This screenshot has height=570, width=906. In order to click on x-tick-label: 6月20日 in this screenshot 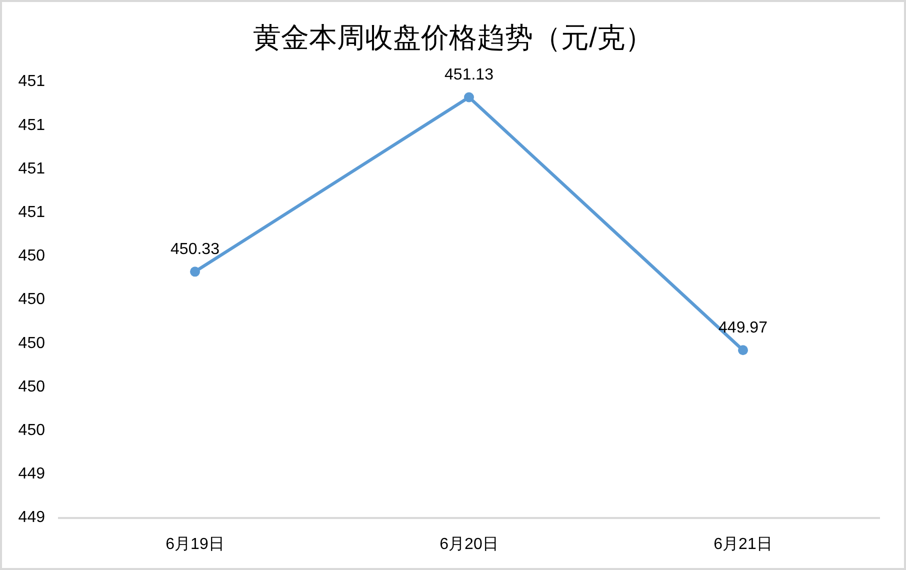, I will do `click(469, 545)`.